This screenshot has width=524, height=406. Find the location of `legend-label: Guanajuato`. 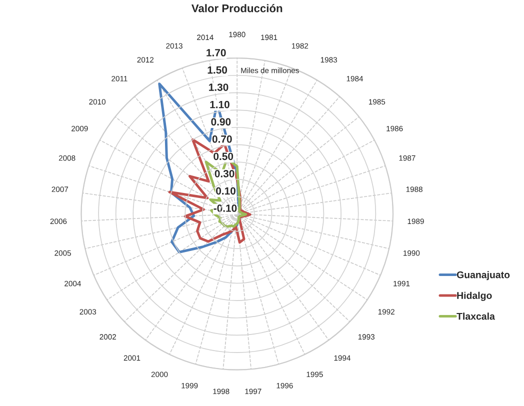

legend-label: Guanajuato is located at coordinates (483, 275).